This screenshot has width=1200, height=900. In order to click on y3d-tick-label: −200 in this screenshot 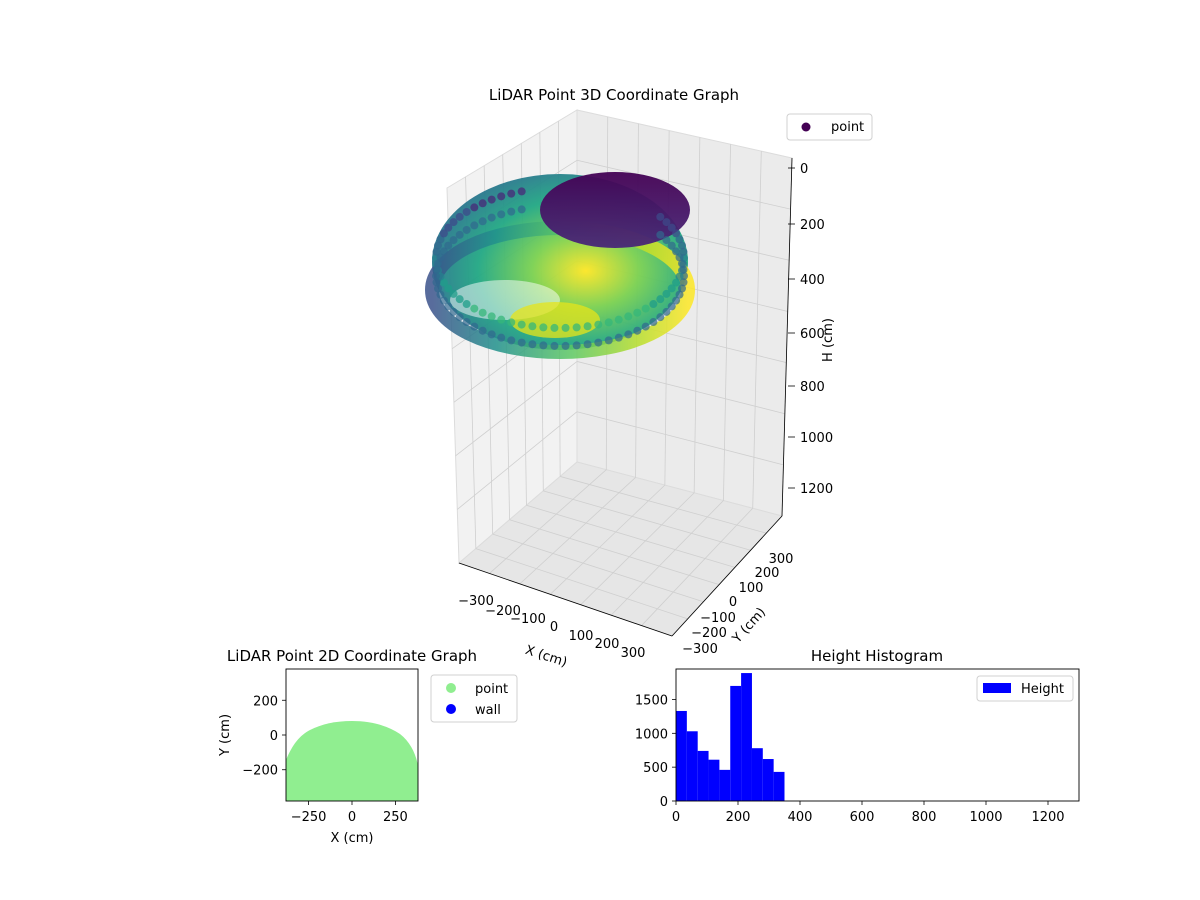, I will do `click(709, 633)`.